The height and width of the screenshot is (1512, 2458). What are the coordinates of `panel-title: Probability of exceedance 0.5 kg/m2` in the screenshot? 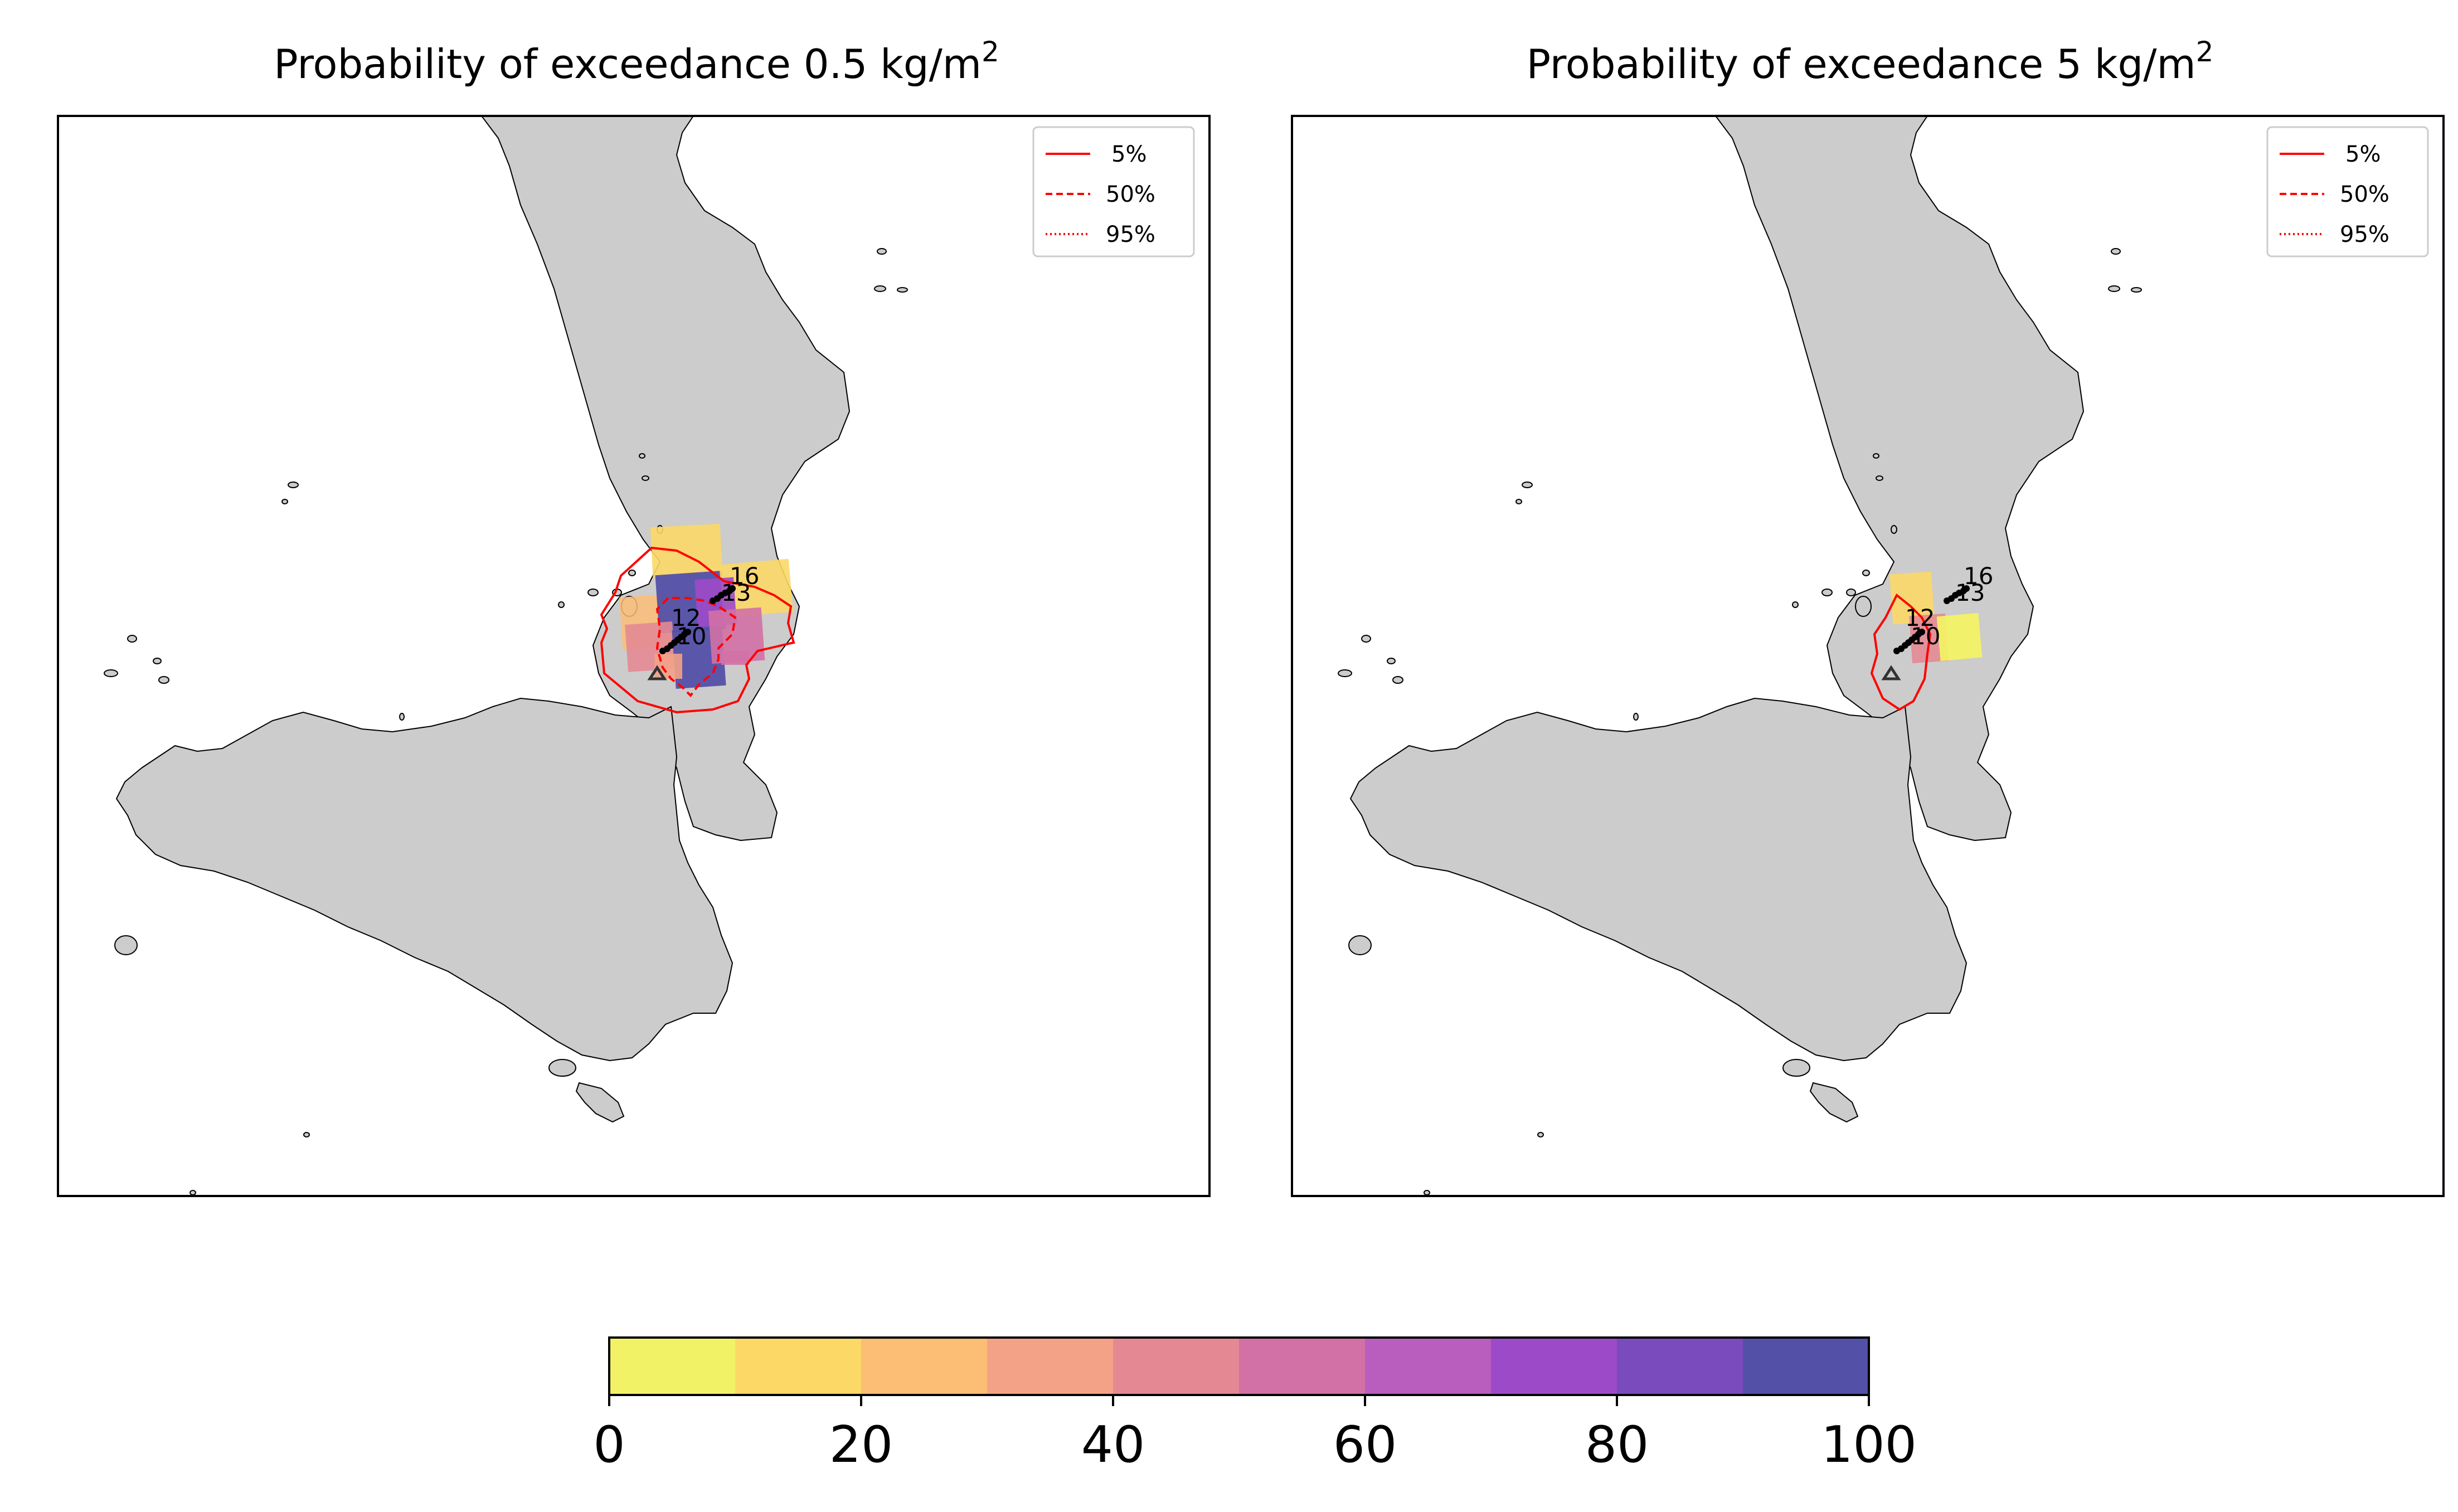 It's located at (636, 61).